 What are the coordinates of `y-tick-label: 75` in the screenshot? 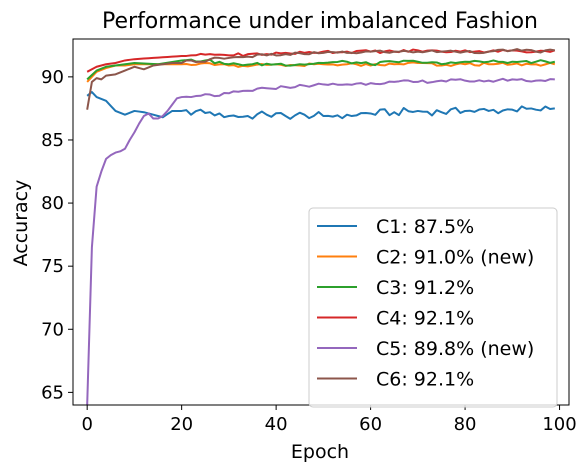 It's located at (52, 266).